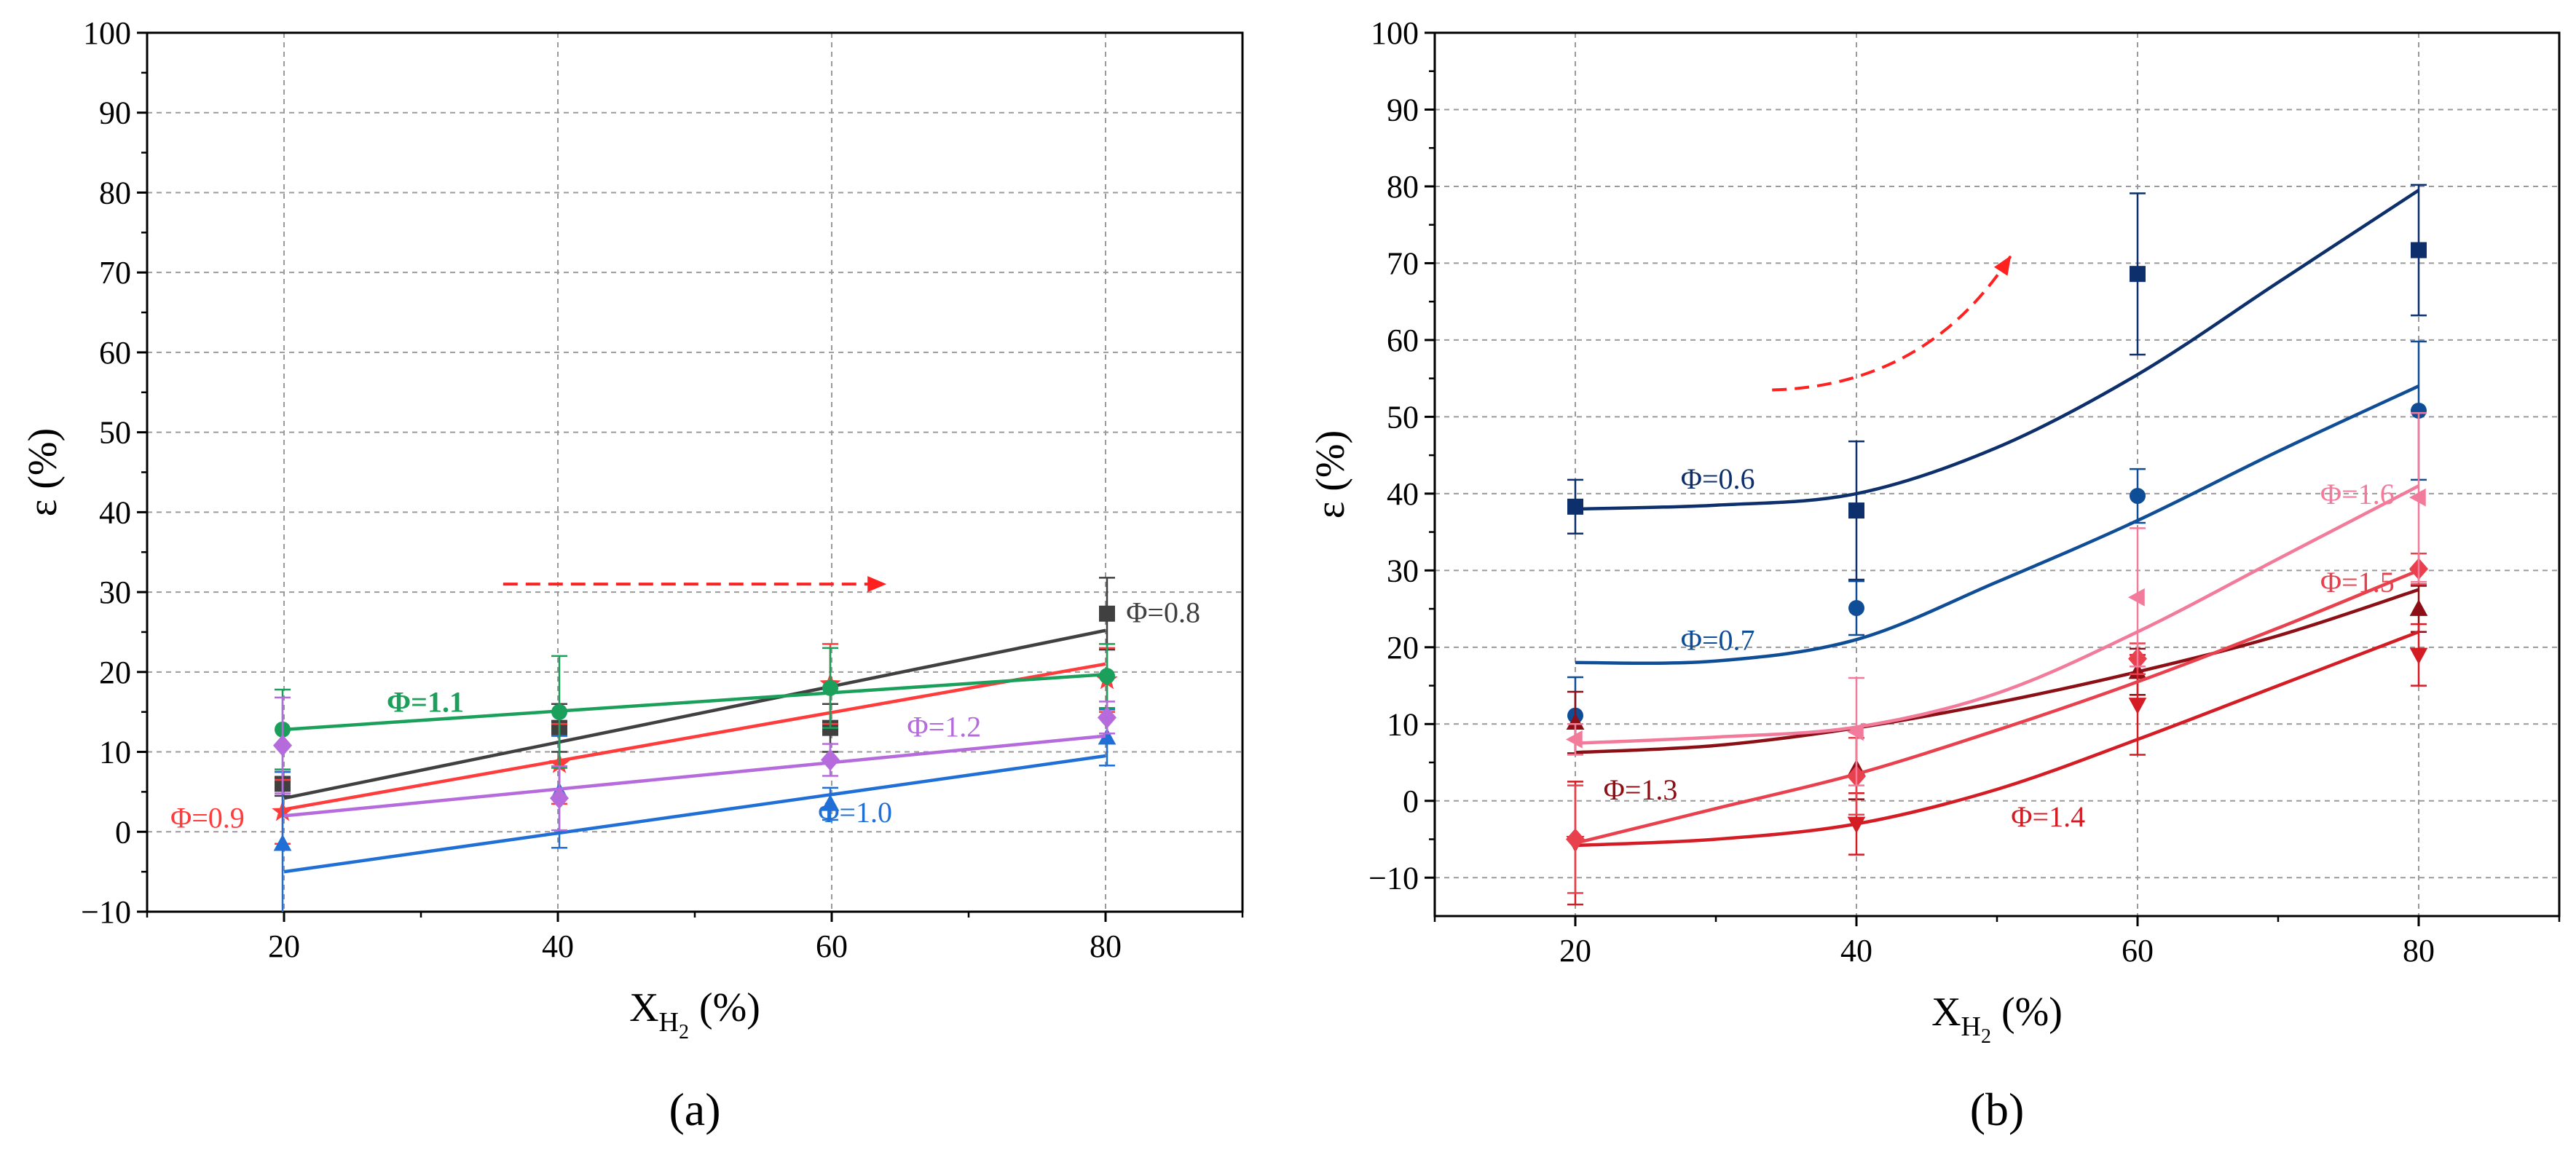  What do you see at coordinates (694, 1109) in the screenshot?
I see `panel-label-a: (a)` at bounding box center [694, 1109].